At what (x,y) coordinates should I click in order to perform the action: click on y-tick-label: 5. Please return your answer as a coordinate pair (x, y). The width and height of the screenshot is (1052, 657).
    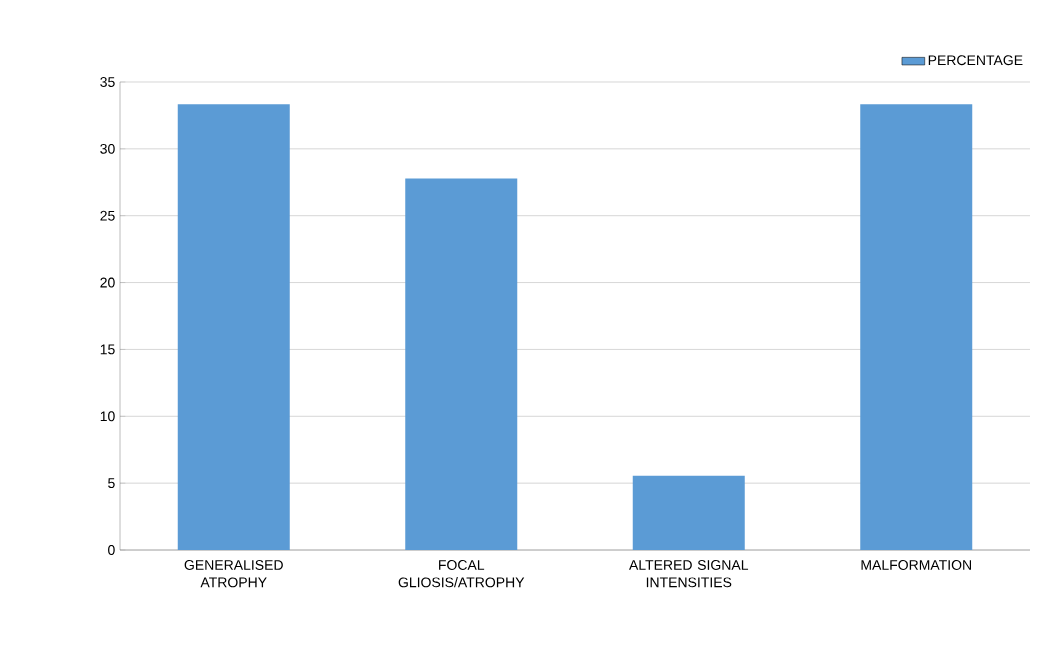
    Looking at the image, I should click on (111, 483).